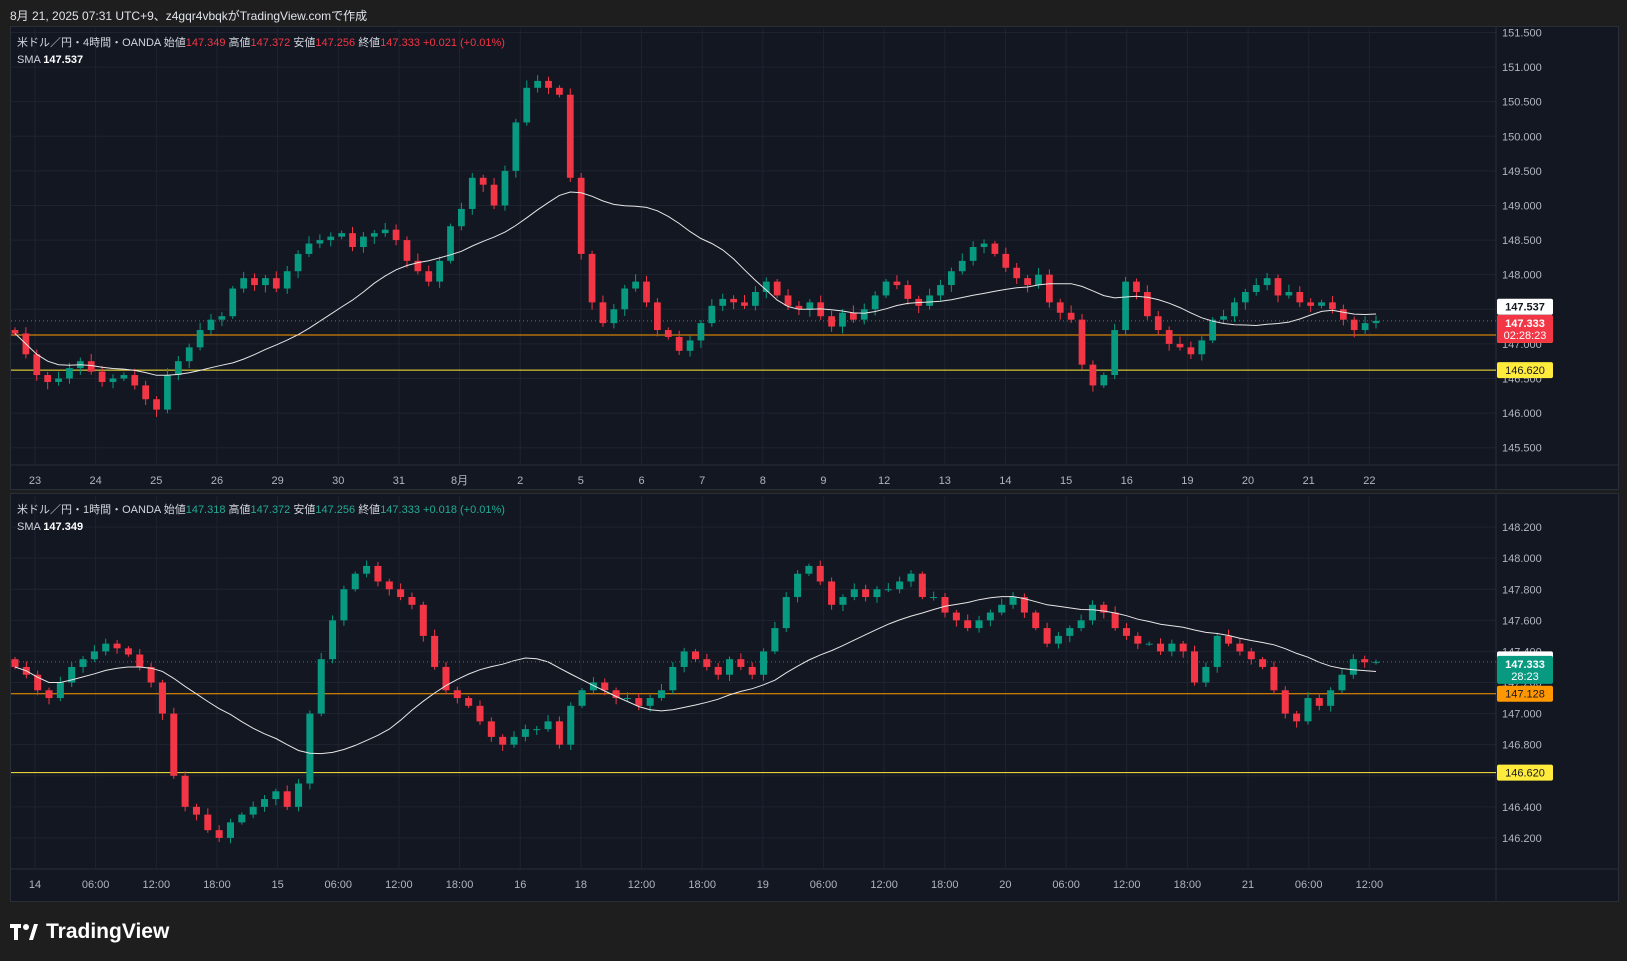  I want to click on symbol-label: 米ドル／円・4時間・OANDA, so click(89, 43).